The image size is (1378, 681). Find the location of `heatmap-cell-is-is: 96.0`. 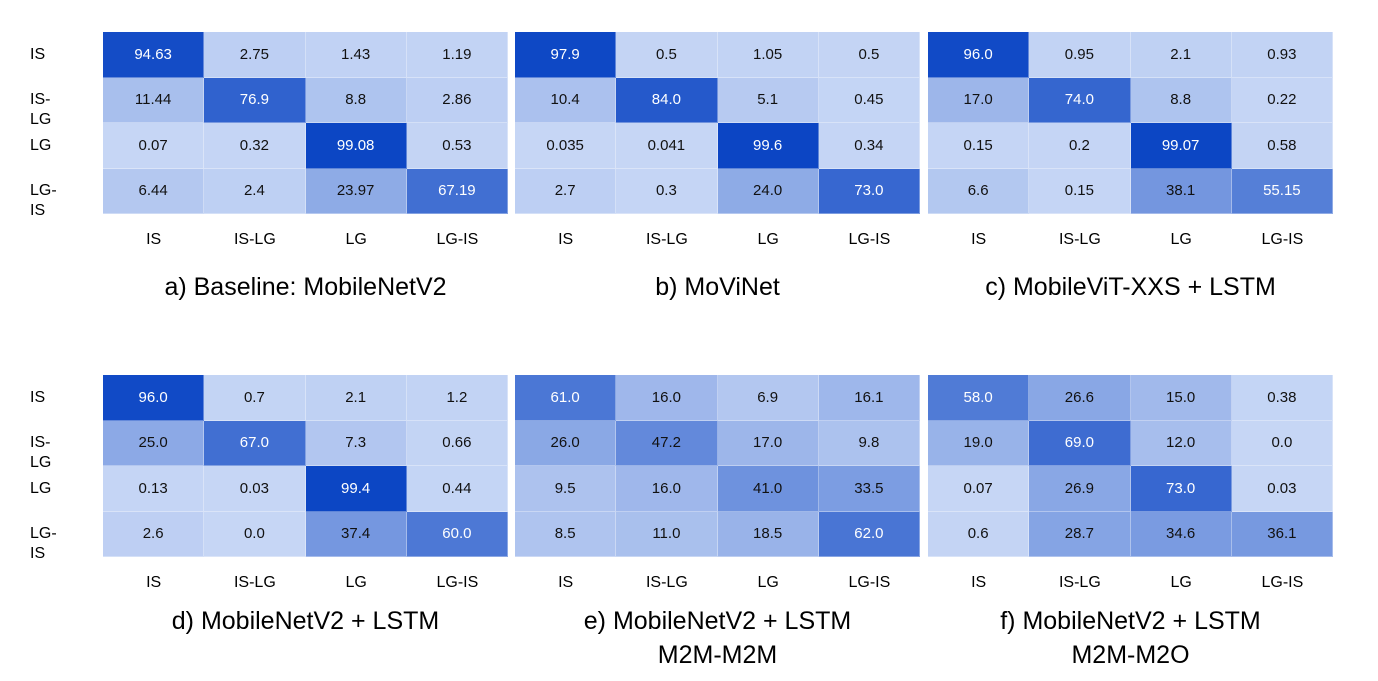

heatmap-cell-is-is: 96.0 is located at coordinates (154, 398).